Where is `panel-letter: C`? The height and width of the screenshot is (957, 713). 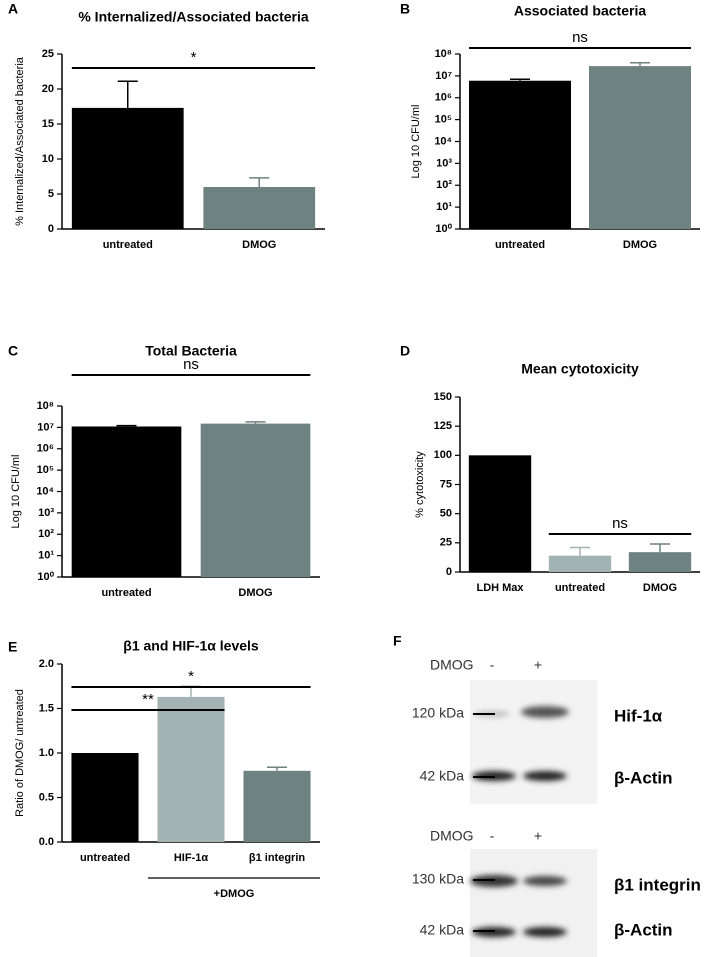 panel-letter: C is located at coordinates (13, 351).